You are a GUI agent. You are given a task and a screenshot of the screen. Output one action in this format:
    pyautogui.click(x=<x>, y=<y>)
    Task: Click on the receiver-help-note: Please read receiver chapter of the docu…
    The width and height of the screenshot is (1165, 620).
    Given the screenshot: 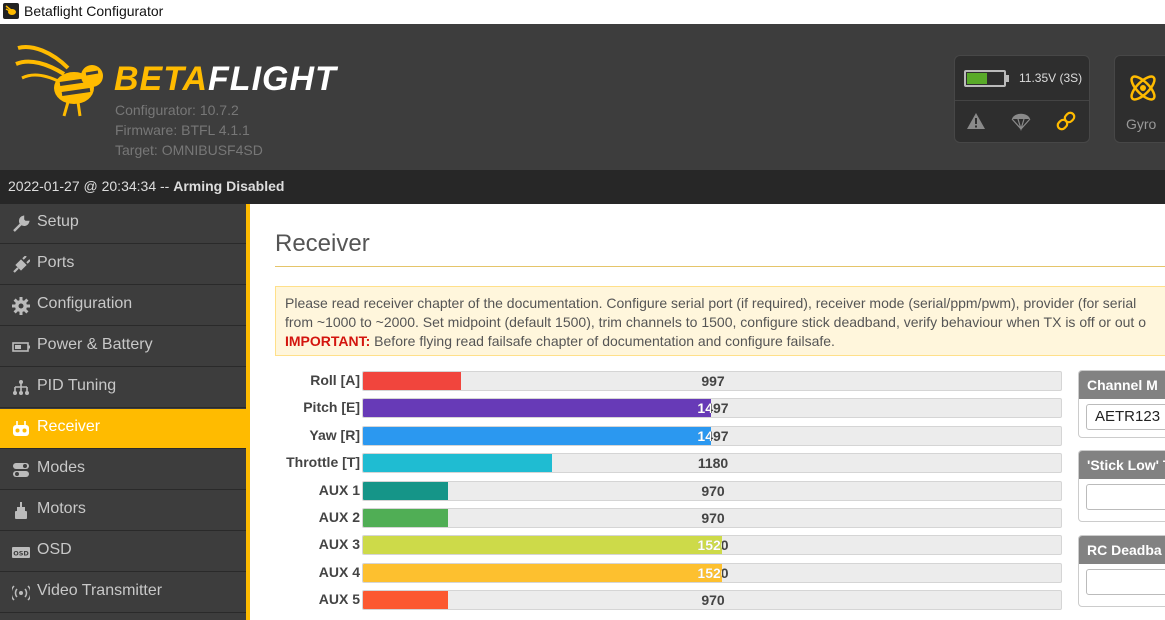 What is the action you would take?
    pyautogui.click(x=720, y=321)
    